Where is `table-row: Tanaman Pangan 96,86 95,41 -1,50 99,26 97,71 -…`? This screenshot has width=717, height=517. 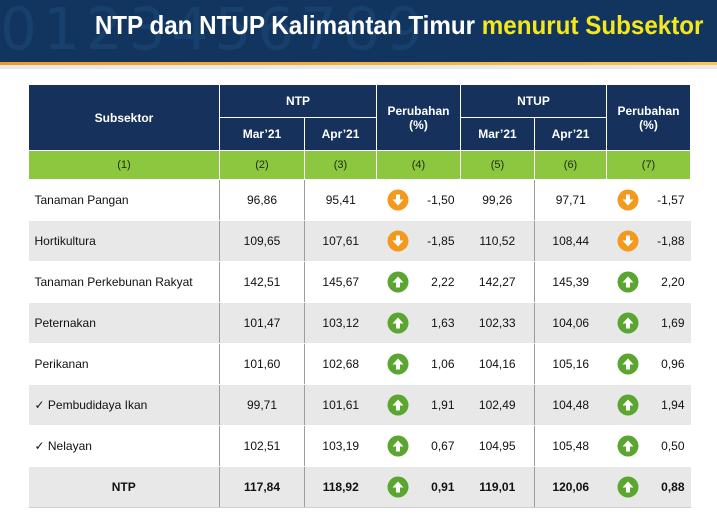
table-row: Tanaman Pangan 96,86 95,41 -1,50 99,26 97,71 -… is located at coordinates (359, 200).